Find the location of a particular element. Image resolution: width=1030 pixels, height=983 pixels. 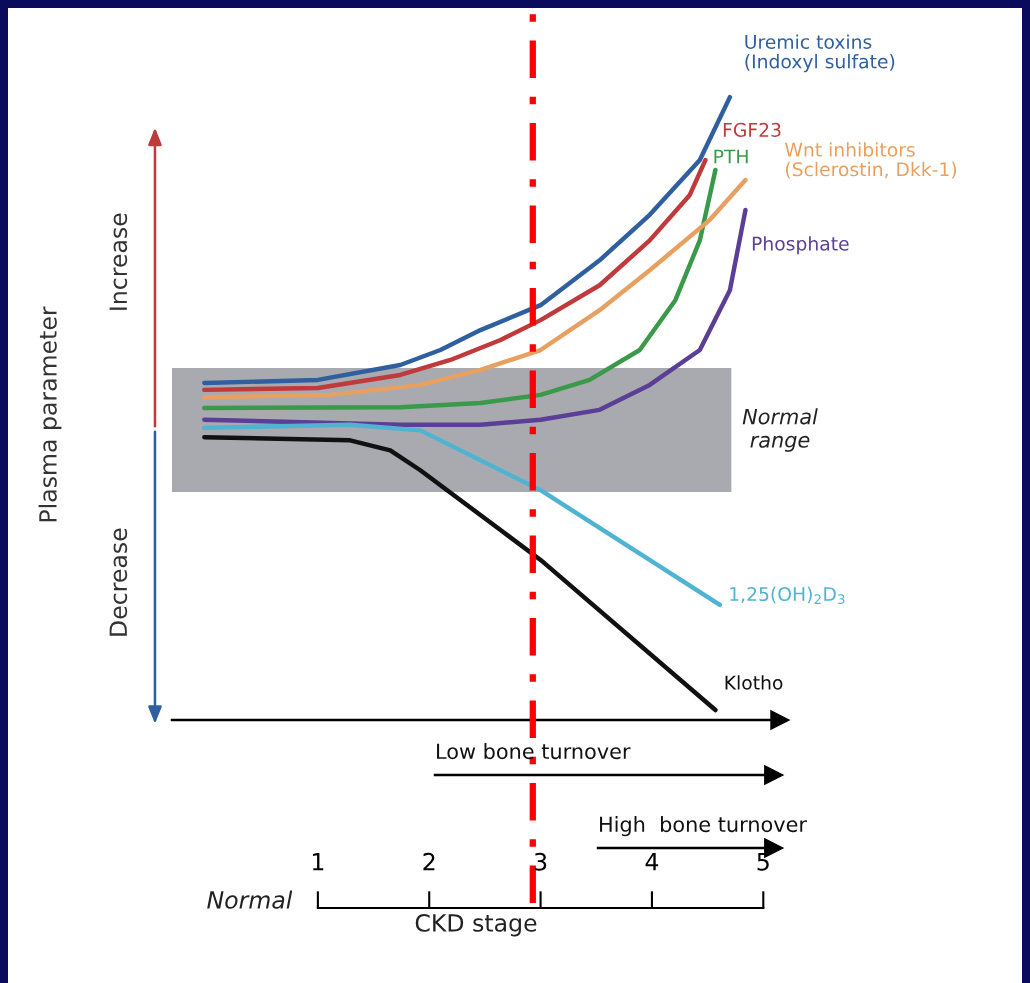

text: Low bone turnover is located at coordinates (534, 751).